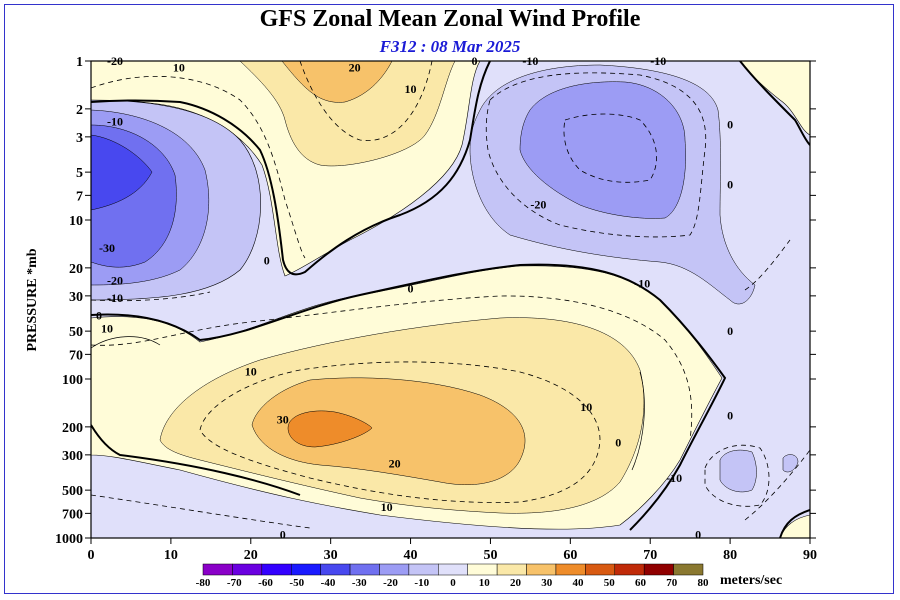 This screenshot has width=900, height=600. What do you see at coordinates (395, 464) in the screenshot?
I see `contour-label: 20` at bounding box center [395, 464].